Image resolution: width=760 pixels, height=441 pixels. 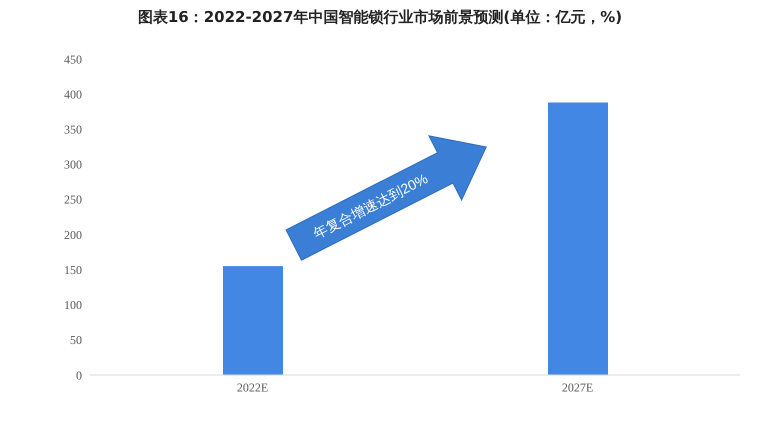 What do you see at coordinates (76, 340) in the screenshot?
I see `y-tick-label: 50` at bounding box center [76, 340].